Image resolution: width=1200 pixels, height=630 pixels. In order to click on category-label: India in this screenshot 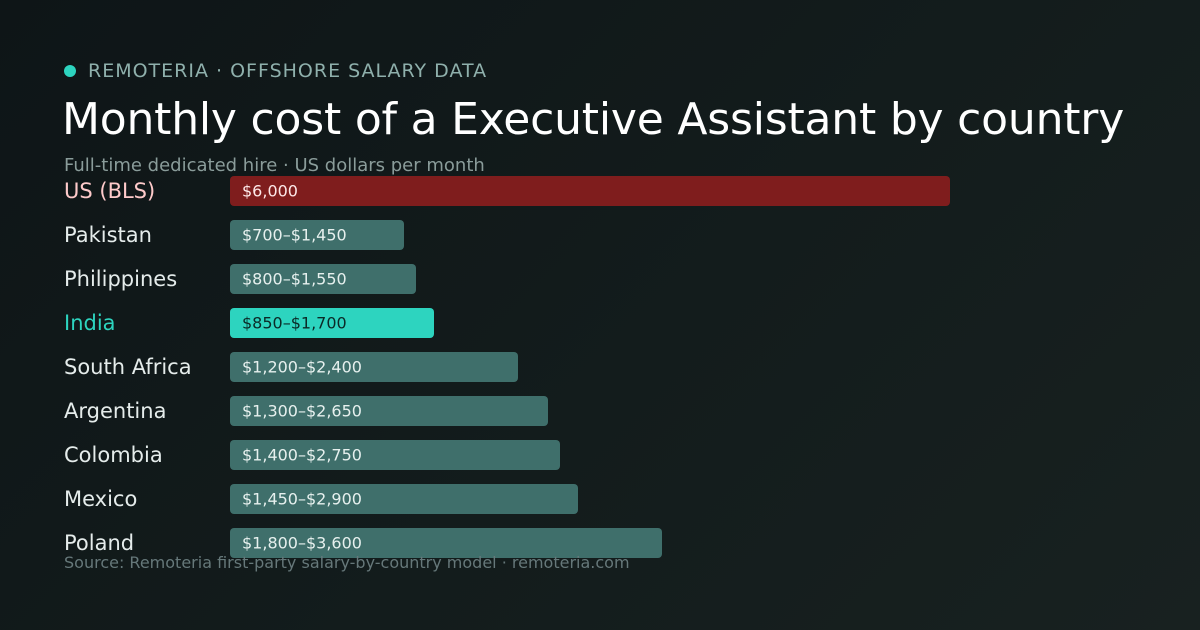, I will do `click(90, 323)`.